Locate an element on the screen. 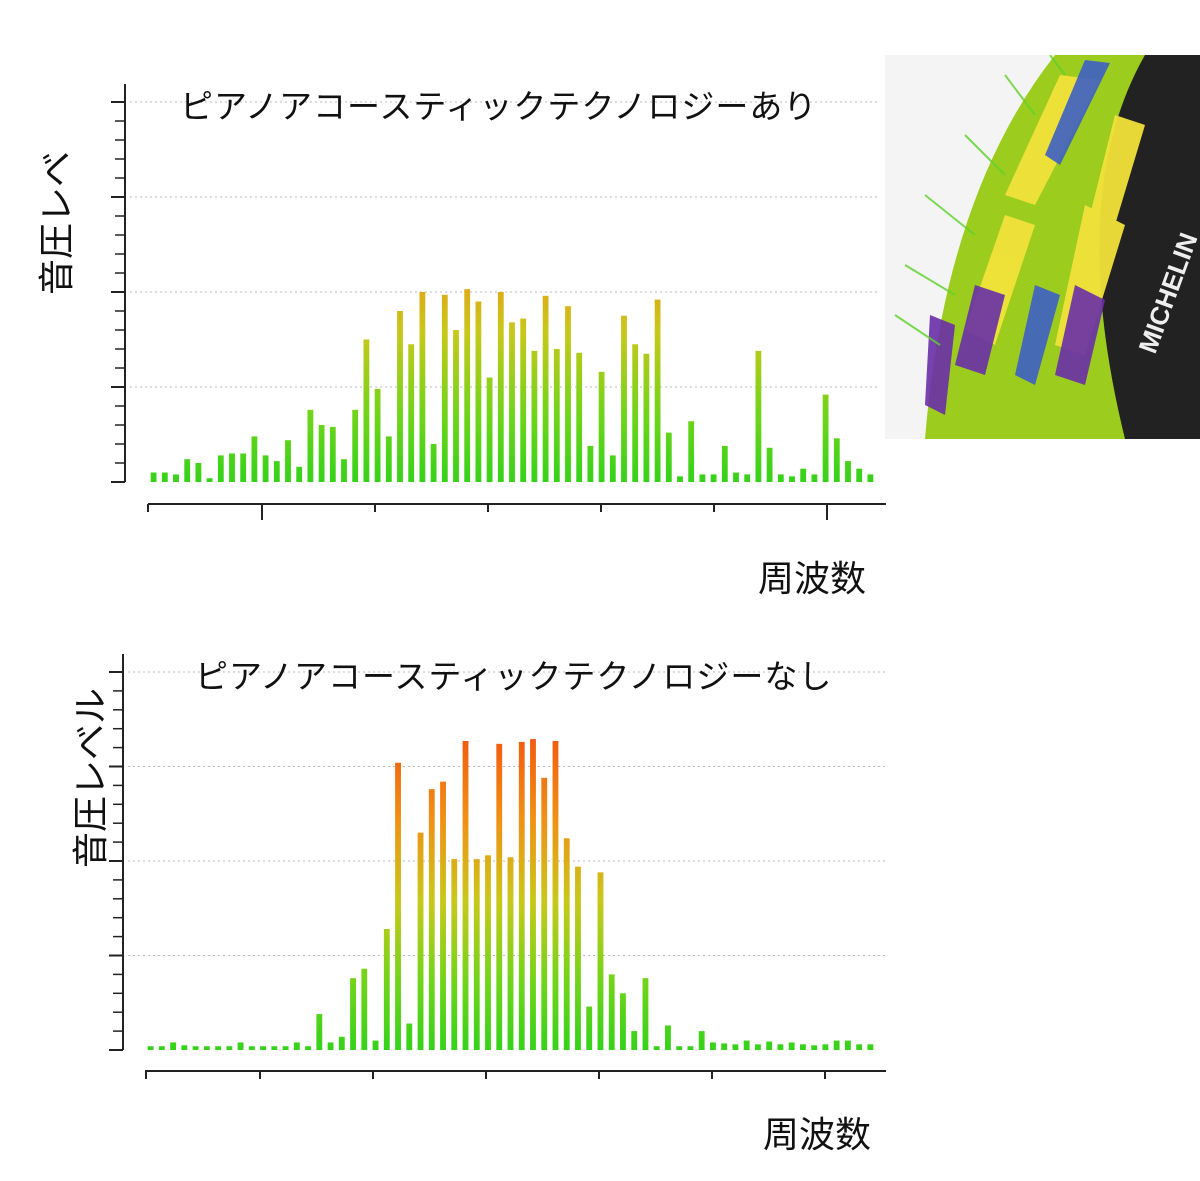 The image size is (1200, 1181). tire-tread-photo: MICHELIN is located at coordinates (1042, 247).